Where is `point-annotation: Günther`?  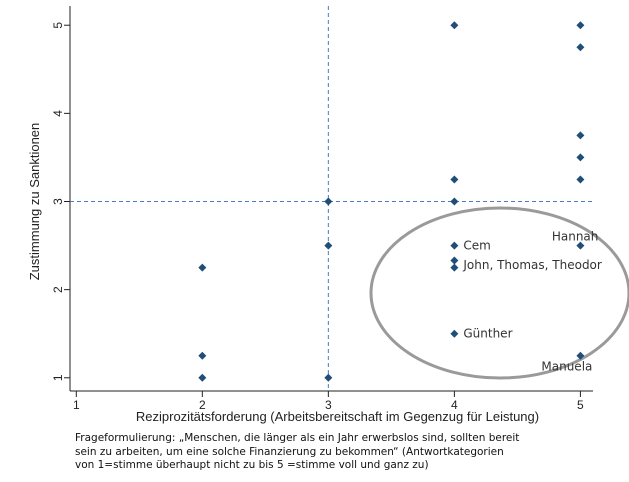
point-annotation: Günther is located at coordinates (487, 334).